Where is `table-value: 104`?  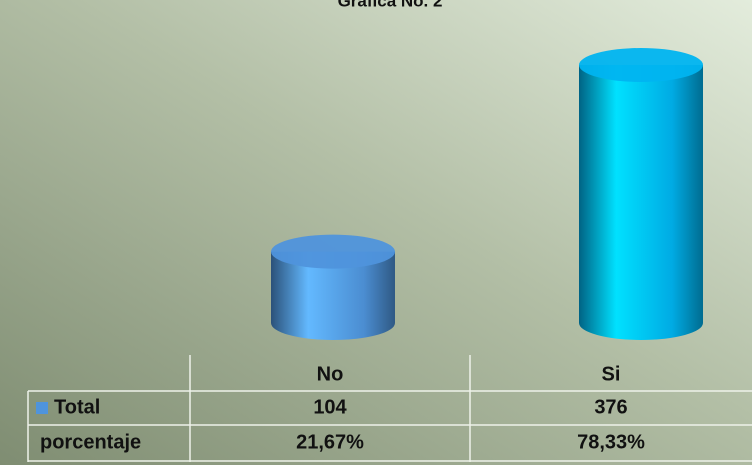 table-value: 104 is located at coordinates (330, 407).